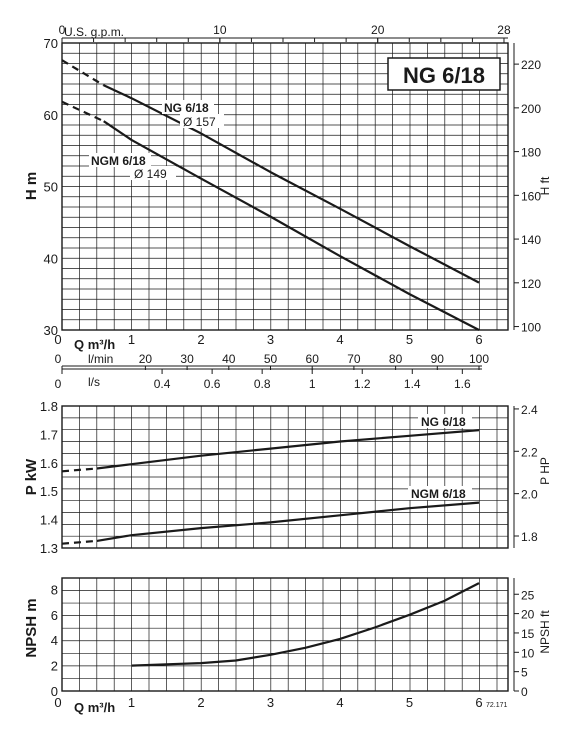 This screenshot has height=729, width=566. I want to click on ls-tick-label: 1.2, so click(362, 384).